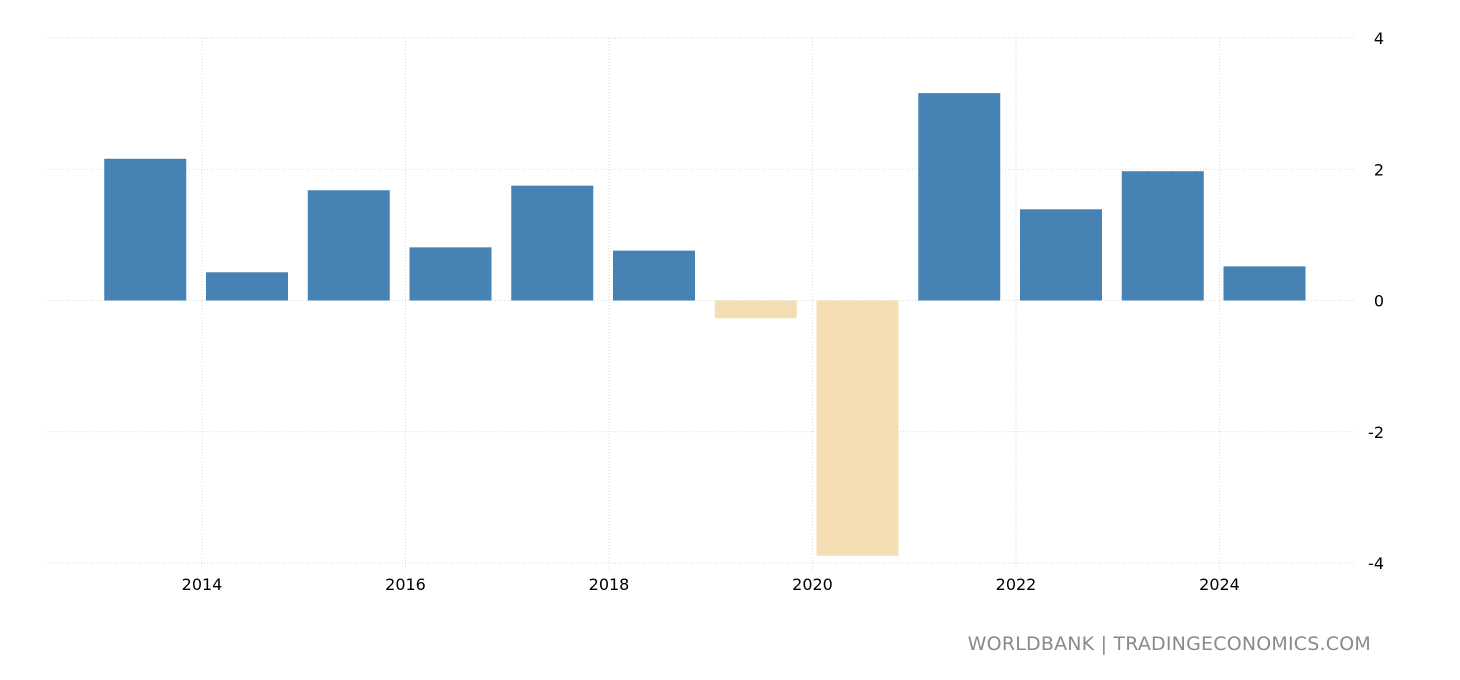  What do you see at coordinates (1162, 236) in the screenshot?
I see `bar-2023` at bounding box center [1162, 236].